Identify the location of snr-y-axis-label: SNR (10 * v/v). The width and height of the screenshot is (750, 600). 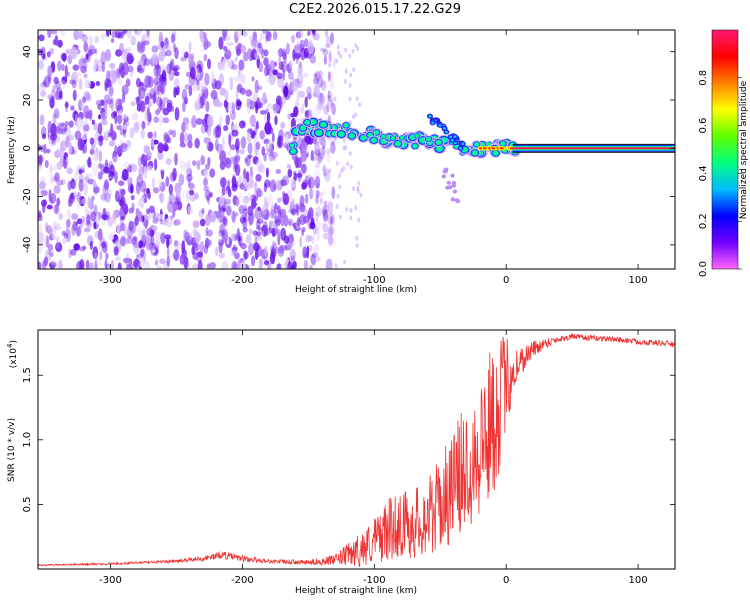
(12, 450).